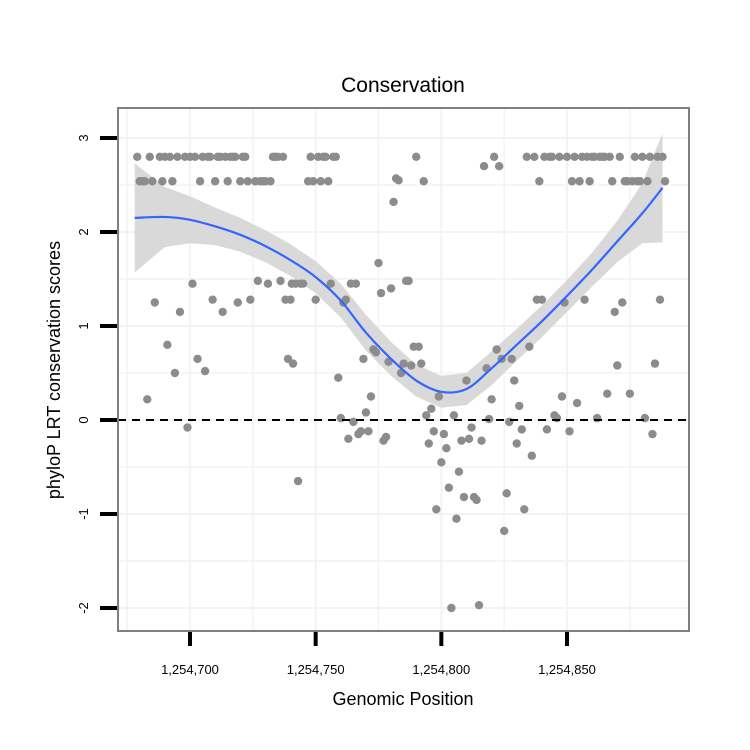 The image size is (750, 750). What do you see at coordinates (54, 370) in the screenshot?
I see `y-axis-title: phyloP LRT conservation scores` at bounding box center [54, 370].